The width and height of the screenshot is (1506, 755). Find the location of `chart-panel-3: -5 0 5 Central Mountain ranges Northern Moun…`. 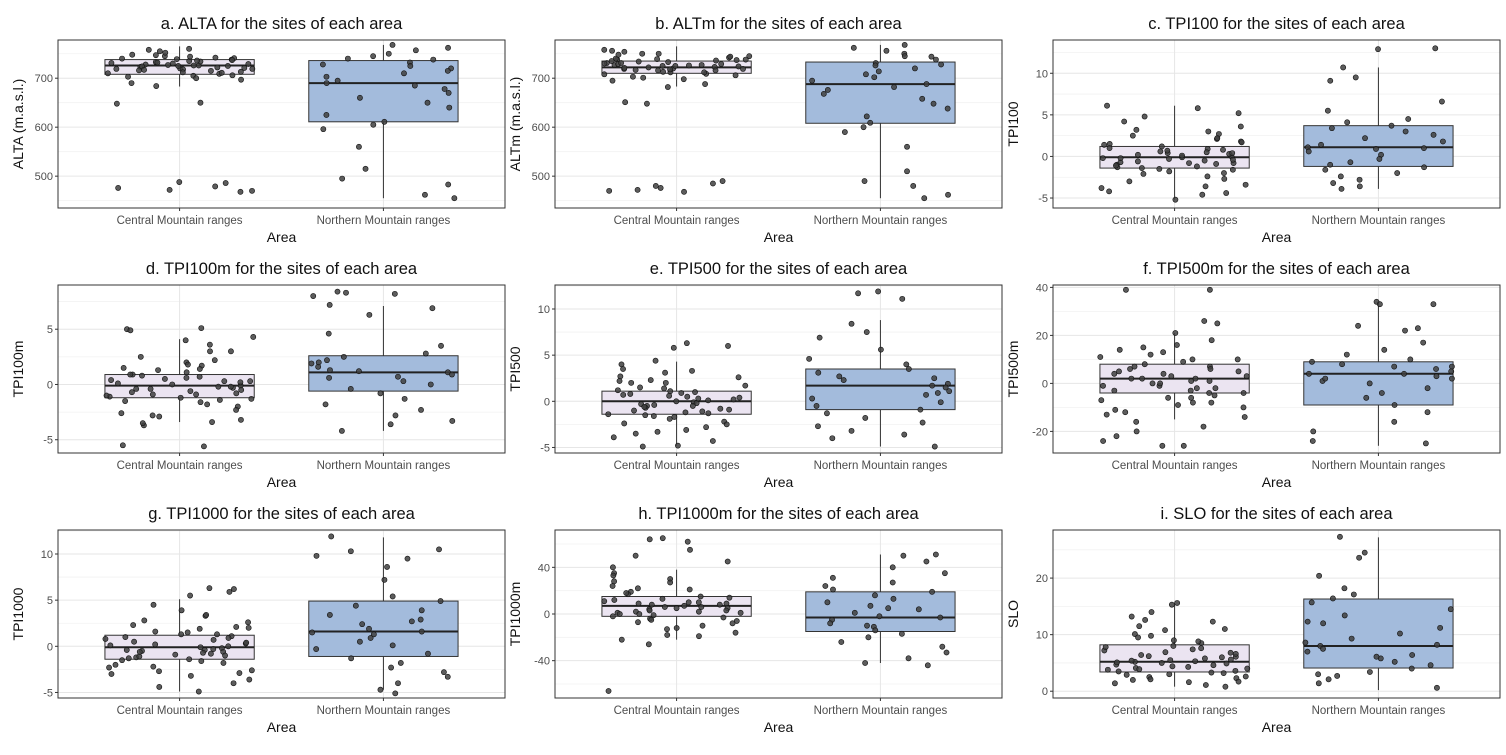

chart-panel-3: -5 0 5 Central Mountain ranges Northern Moun… is located at coordinates (258, 375).